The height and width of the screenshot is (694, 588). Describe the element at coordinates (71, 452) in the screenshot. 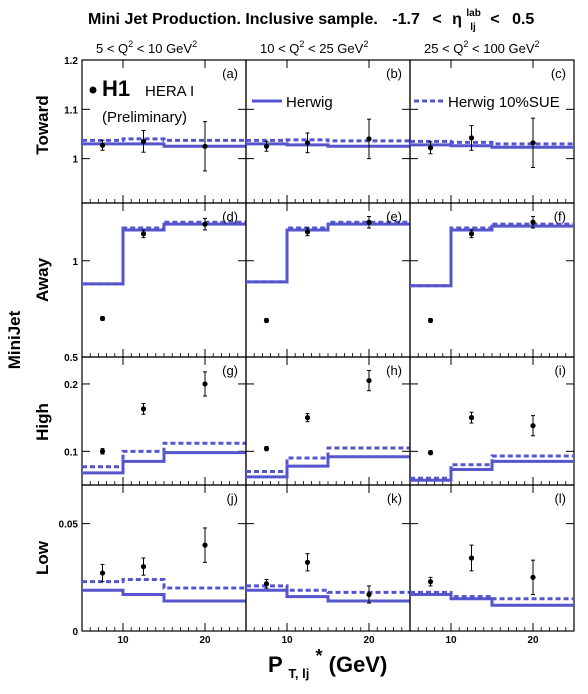

I see `y-tick-label: 0.1` at that location.